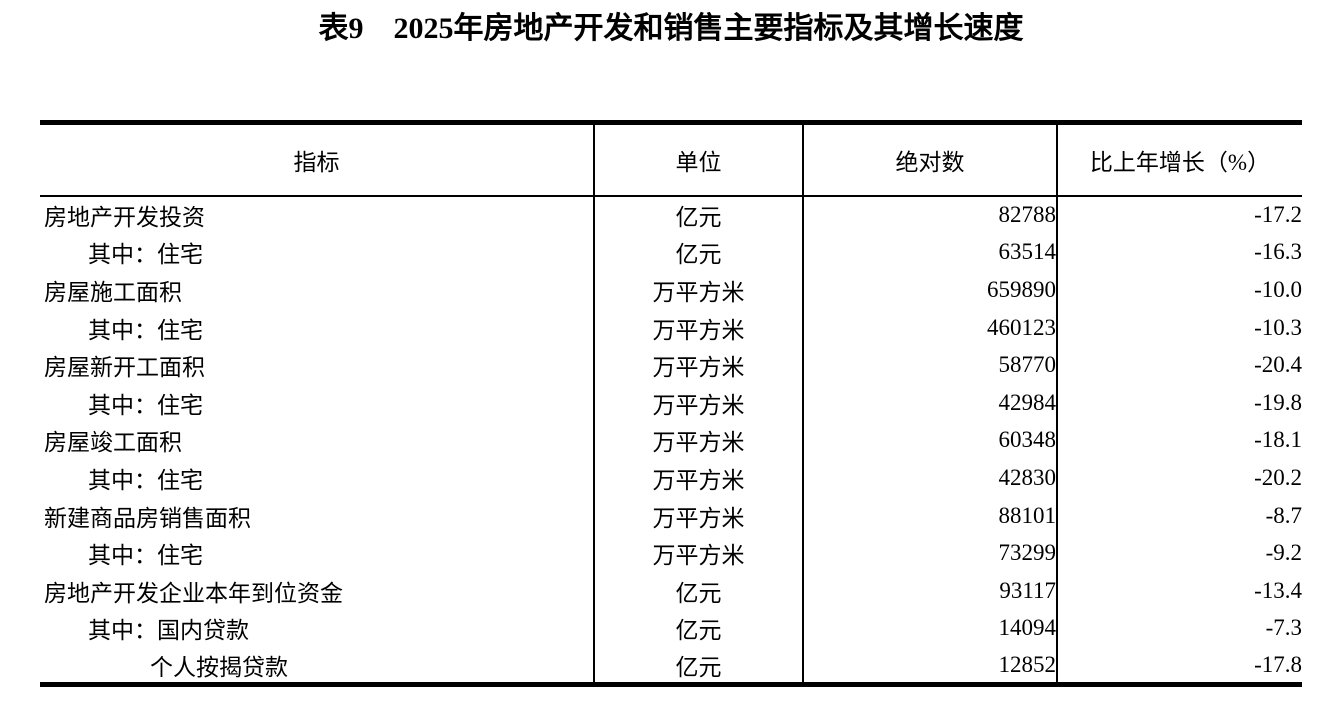  I want to click on value-cell: 93117, so click(930, 590).